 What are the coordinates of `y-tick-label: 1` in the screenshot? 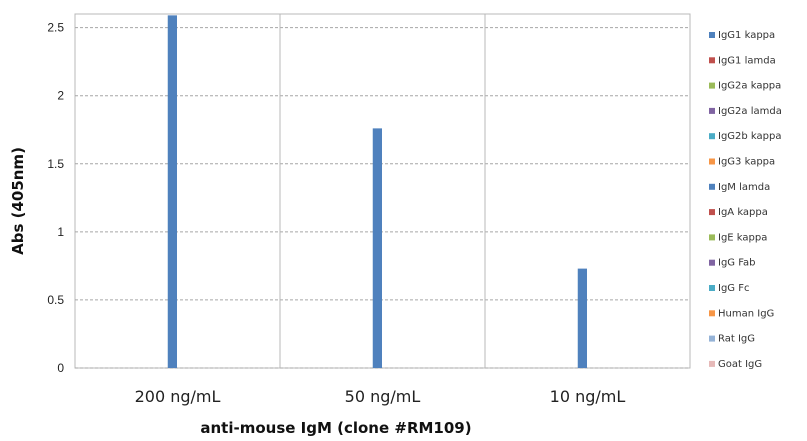 It's located at (60, 232).